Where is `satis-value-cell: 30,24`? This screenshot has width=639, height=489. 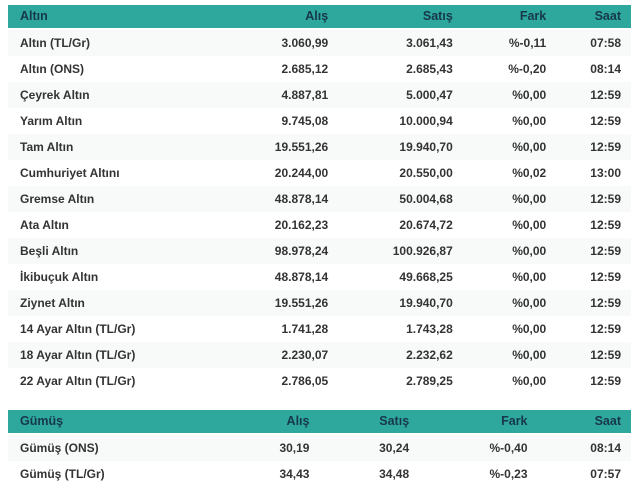
satis-value-cell: 30,24 is located at coordinates (394, 448).